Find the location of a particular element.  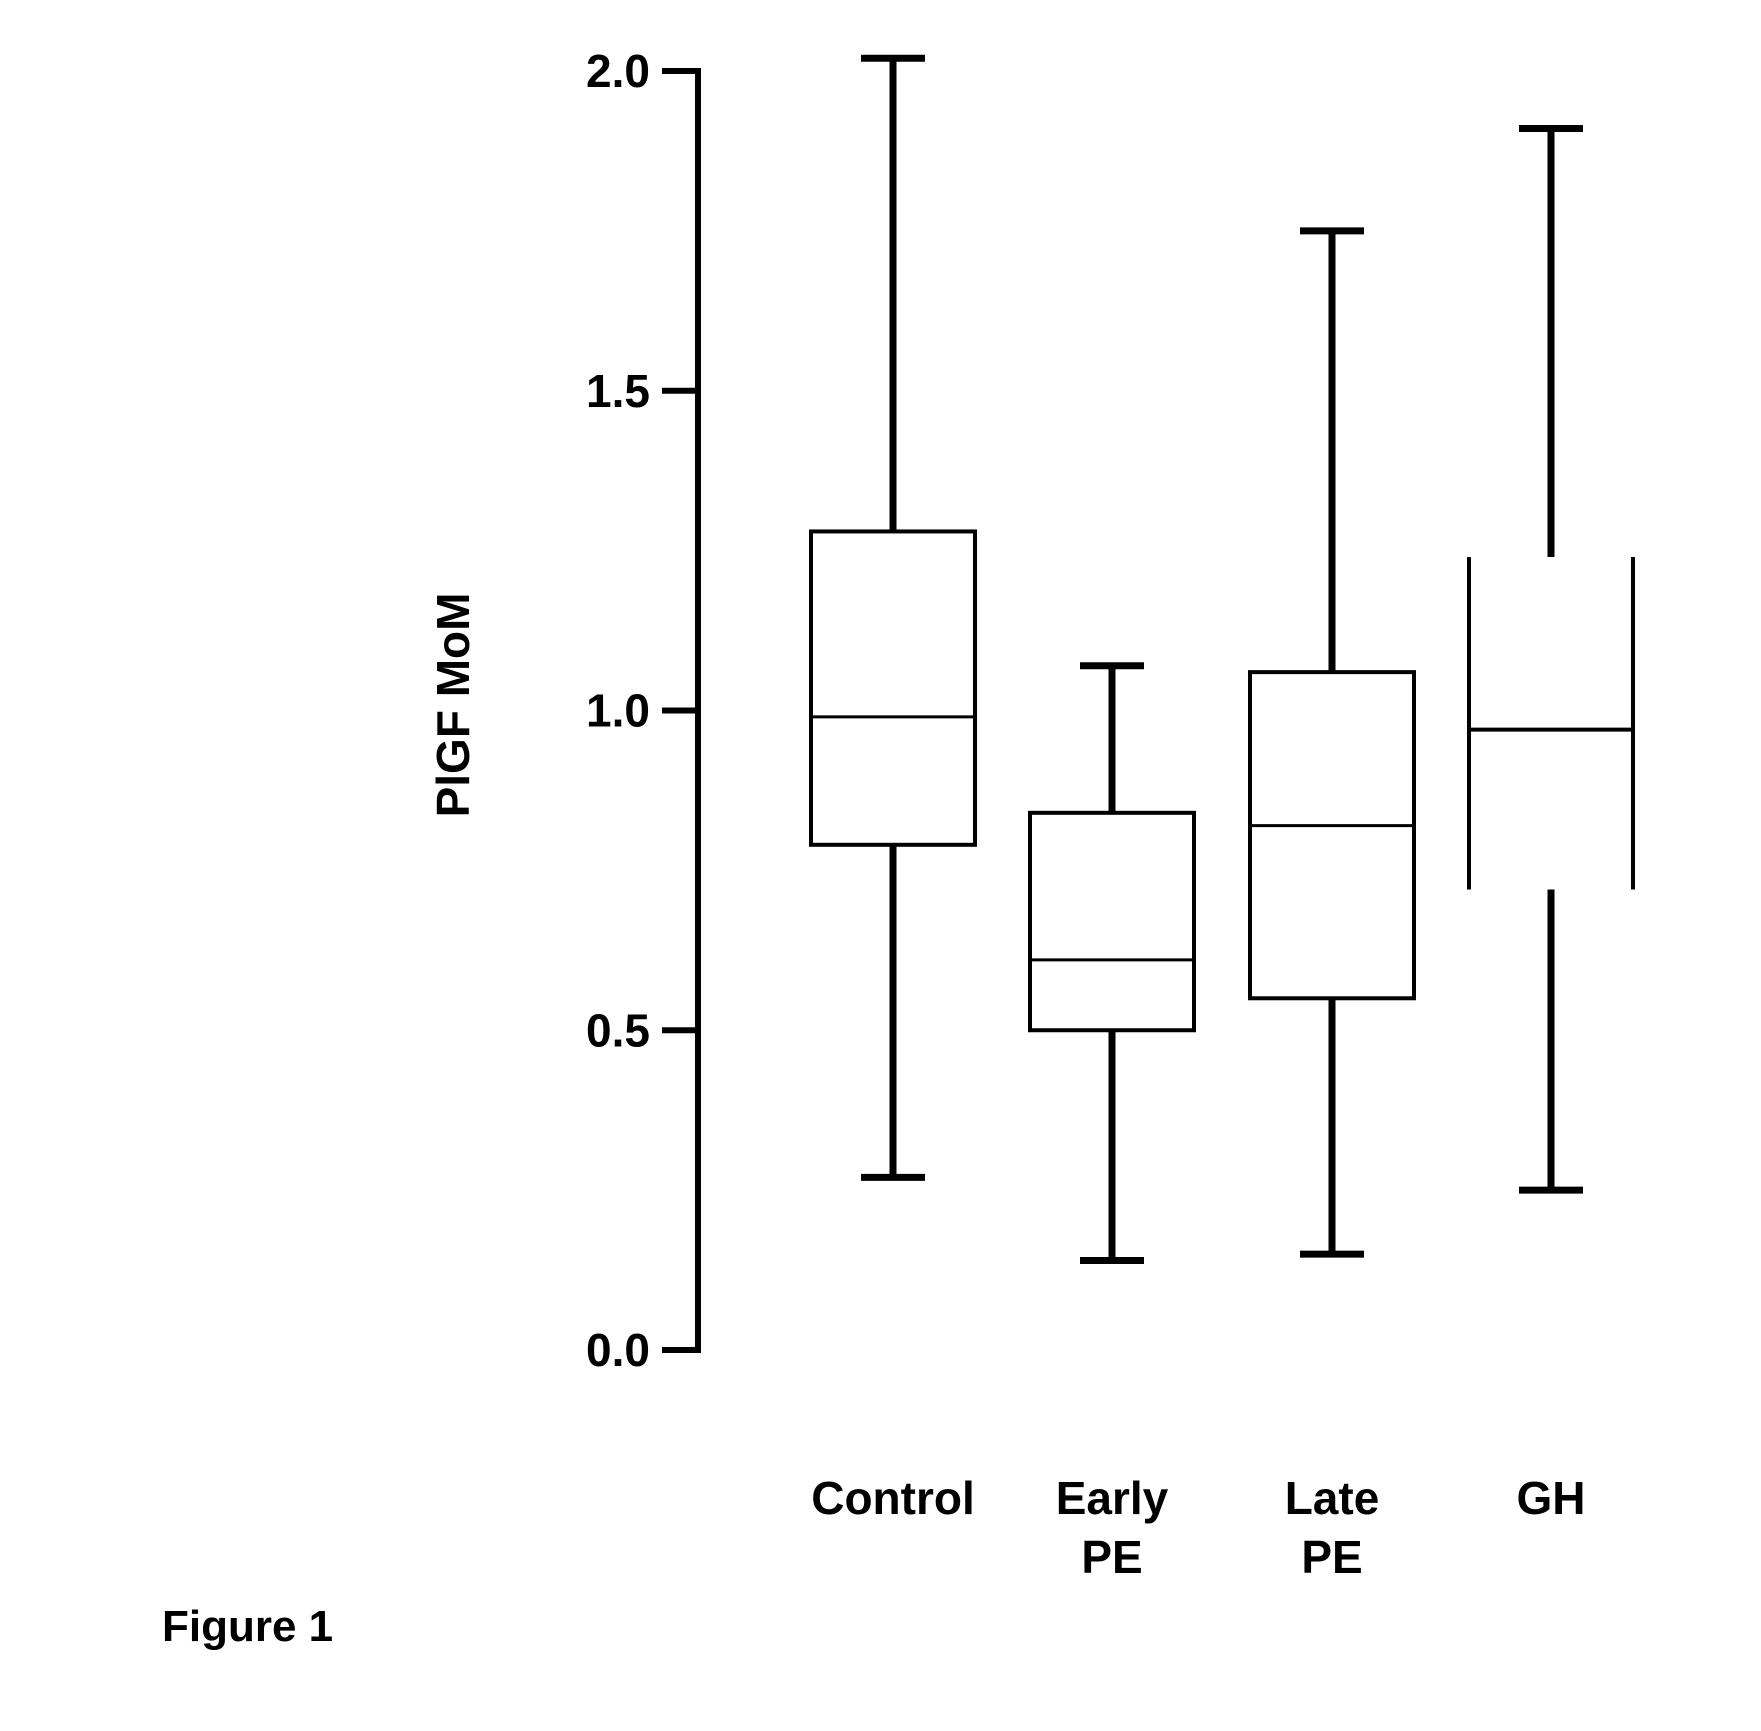

y-axis: 0.0 0.5 1.0 1.5 2.0 is located at coordinates (643, 710).